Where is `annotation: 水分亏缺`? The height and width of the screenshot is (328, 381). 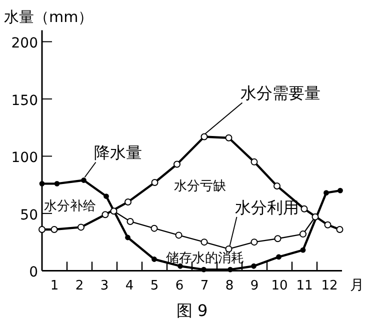
annotation: 水分亏缺 is located at coordinates (200, 186).